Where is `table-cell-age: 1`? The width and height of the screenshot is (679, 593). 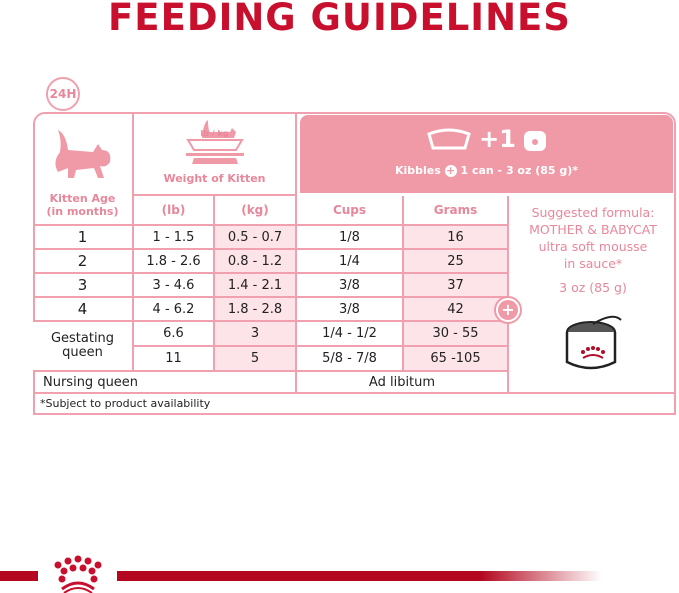 table-cell-age: 1 is located at coordinates (83, 238).